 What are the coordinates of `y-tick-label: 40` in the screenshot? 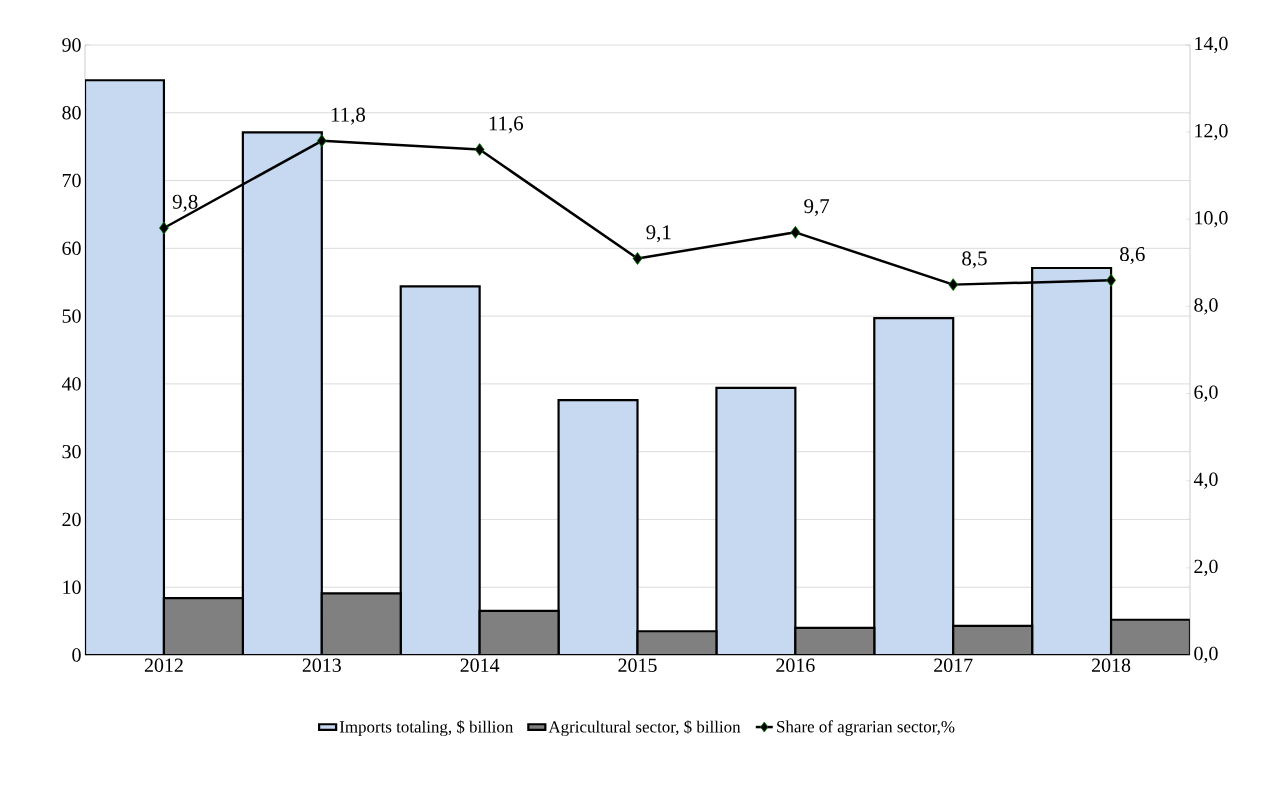 It's located at (71, 384).